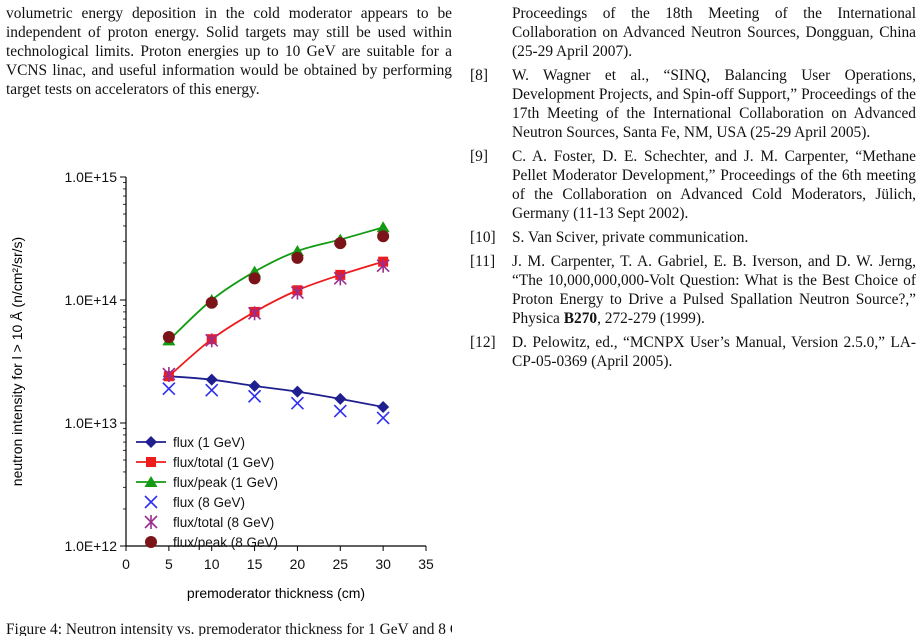 The height and width of the screenshot is (636, 922). I want to click on legend-label: flux/total (8 GeV), so click(223, 522).